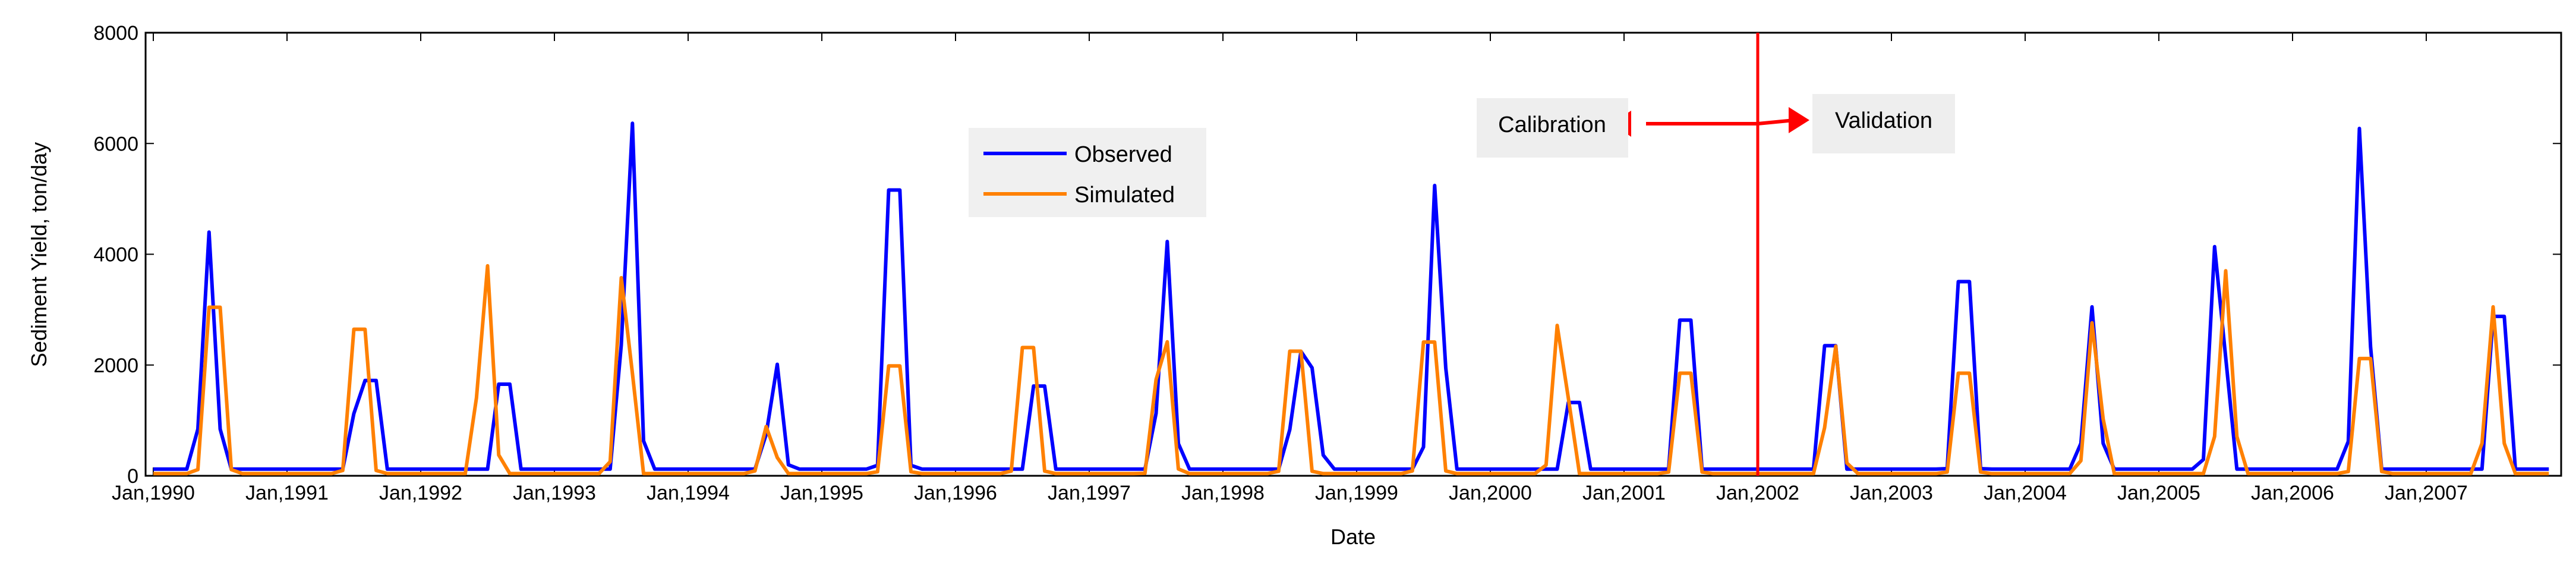 This screenshot has height=565, width=2576. What do you see at coordinates (132, 476) in the screenshot?
I see `y-tick-label: 0` at bounding box center [132, 476].